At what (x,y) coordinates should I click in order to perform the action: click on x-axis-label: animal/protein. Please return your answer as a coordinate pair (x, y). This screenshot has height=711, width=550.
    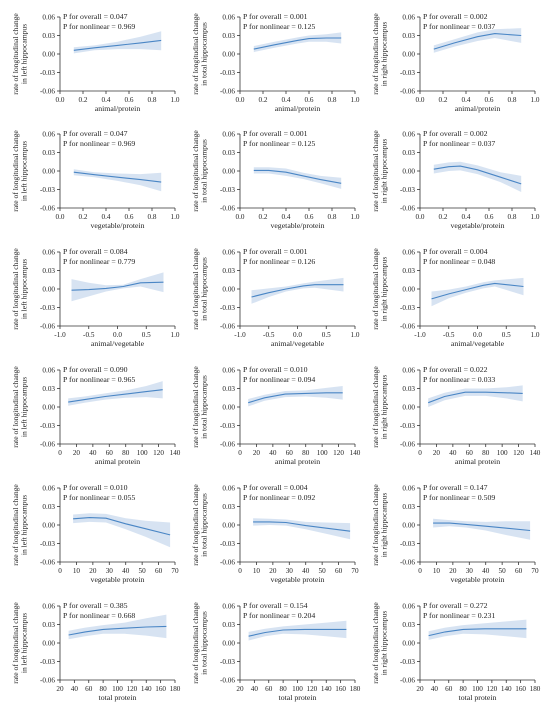
    Looking at the image, I should click on (478, 108).